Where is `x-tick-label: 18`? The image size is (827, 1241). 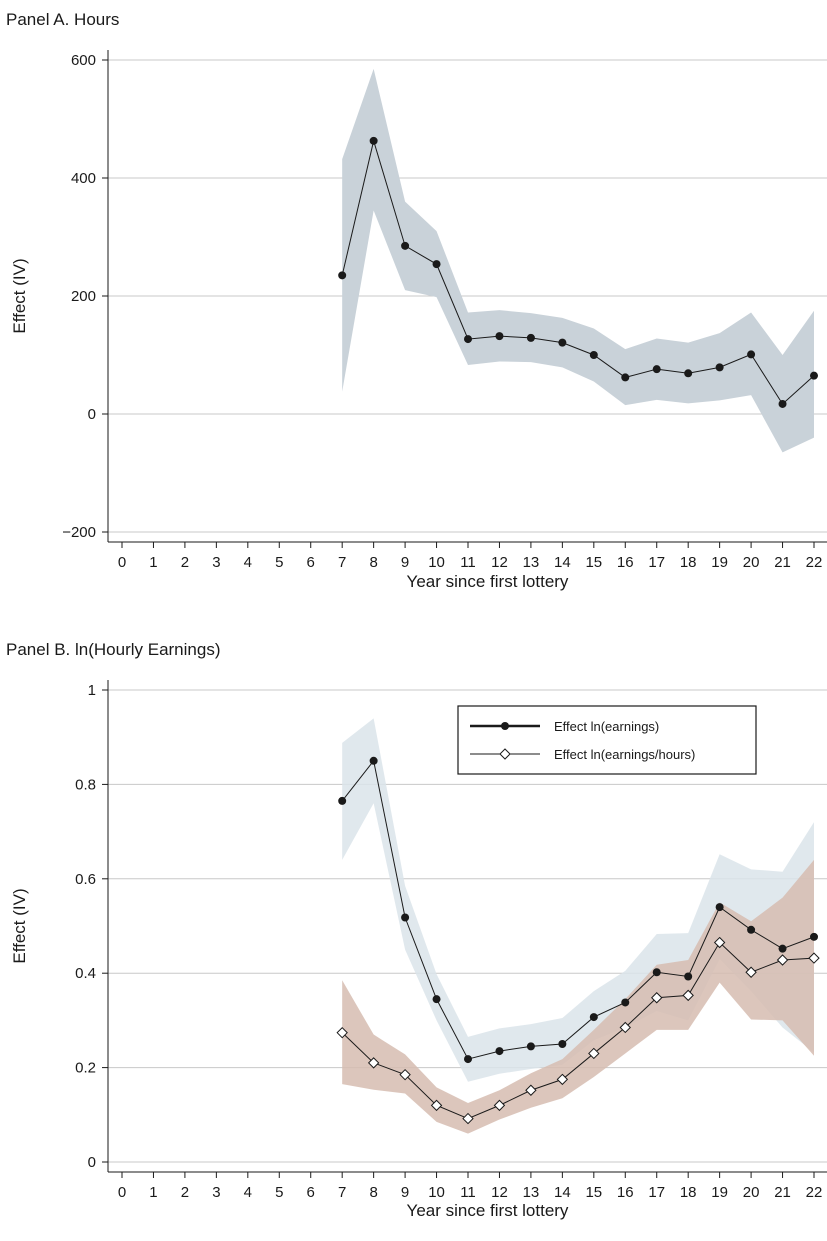 x-tick-label: 18 is located at coordinates (688, 1192).